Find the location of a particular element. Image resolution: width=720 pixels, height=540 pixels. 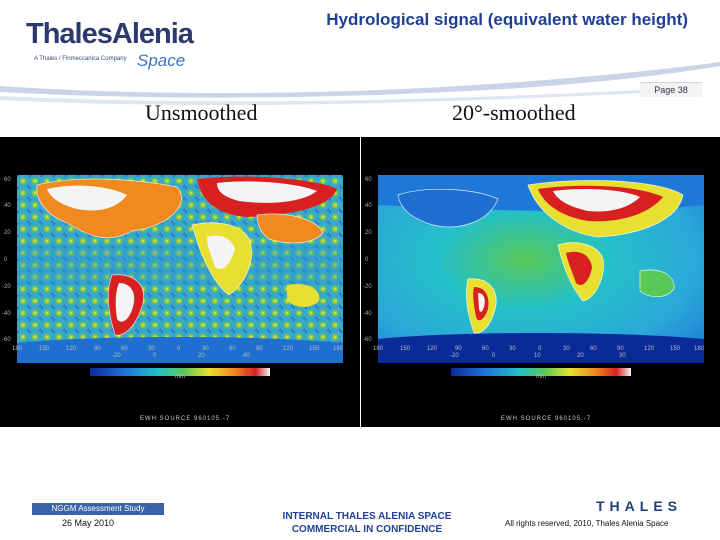

thales-logo: THALES is located at coordinates (639, 506).